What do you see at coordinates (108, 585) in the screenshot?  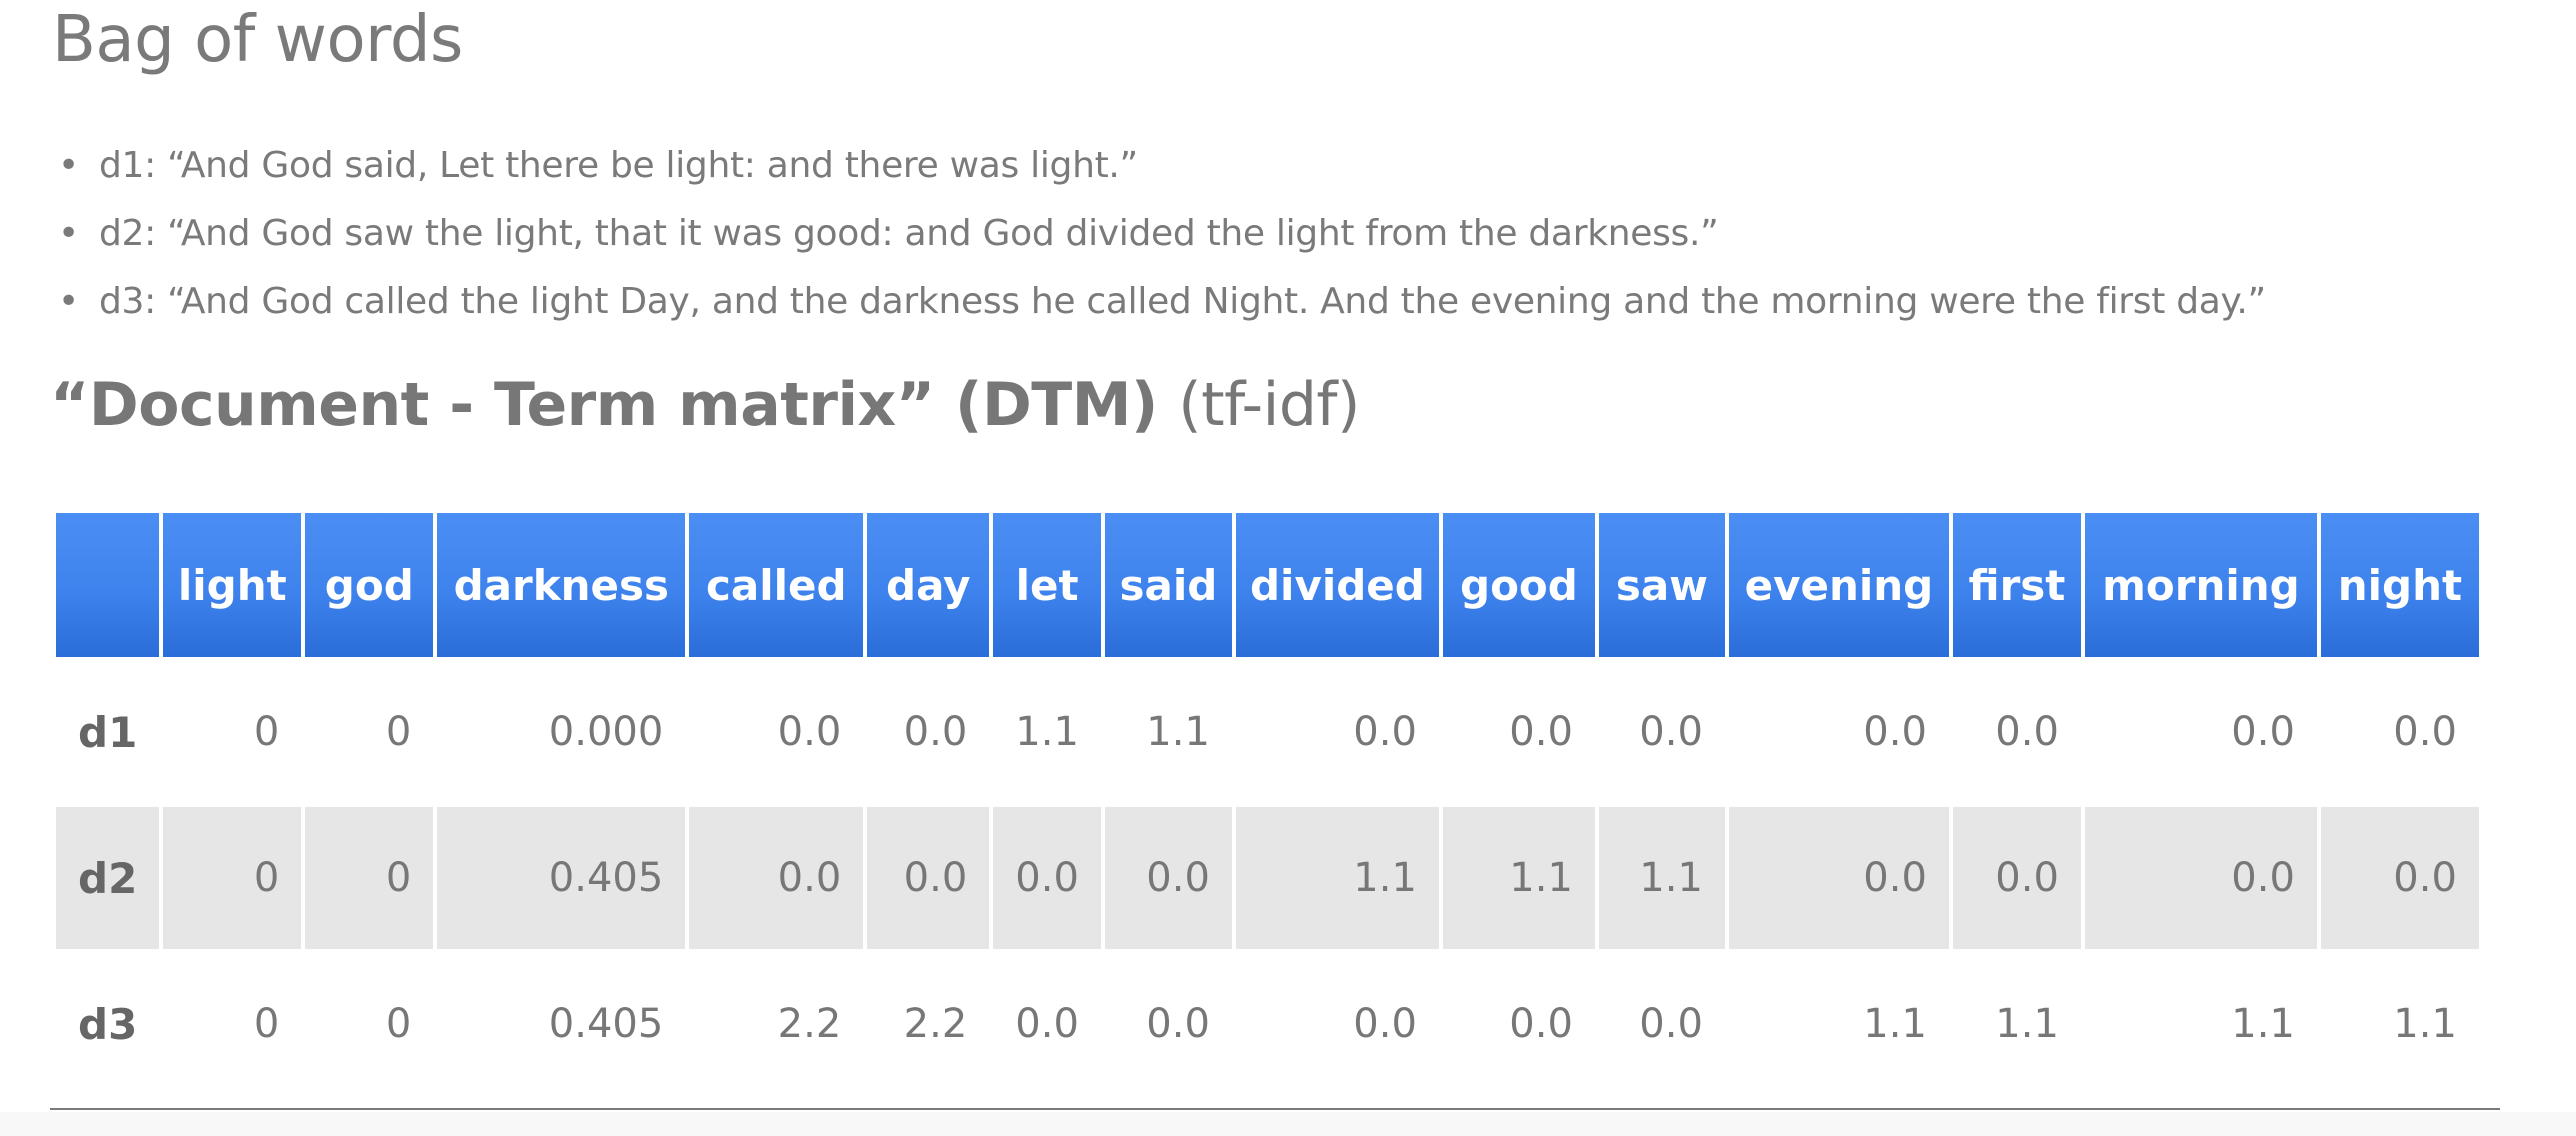 I see `corner-header-cell` at bounding box center [108, 585].